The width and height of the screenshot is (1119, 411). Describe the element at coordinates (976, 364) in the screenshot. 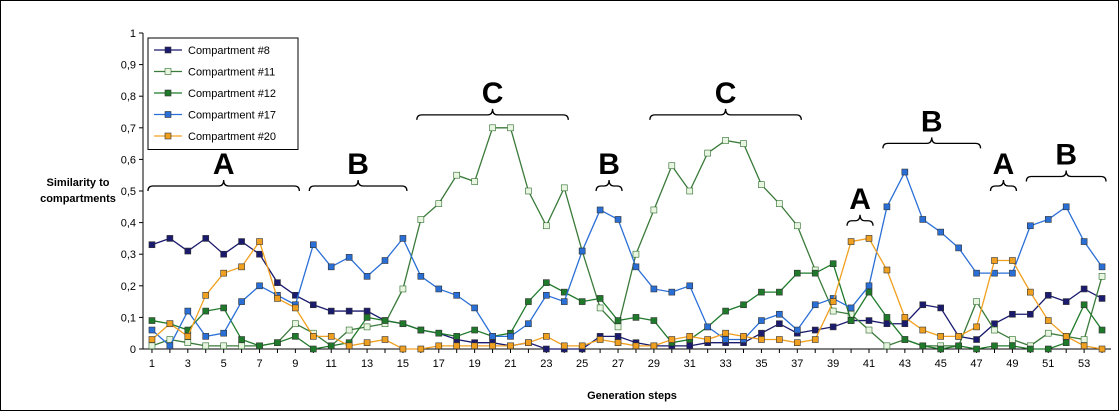

I see `x-tick-label: 47` at that location.